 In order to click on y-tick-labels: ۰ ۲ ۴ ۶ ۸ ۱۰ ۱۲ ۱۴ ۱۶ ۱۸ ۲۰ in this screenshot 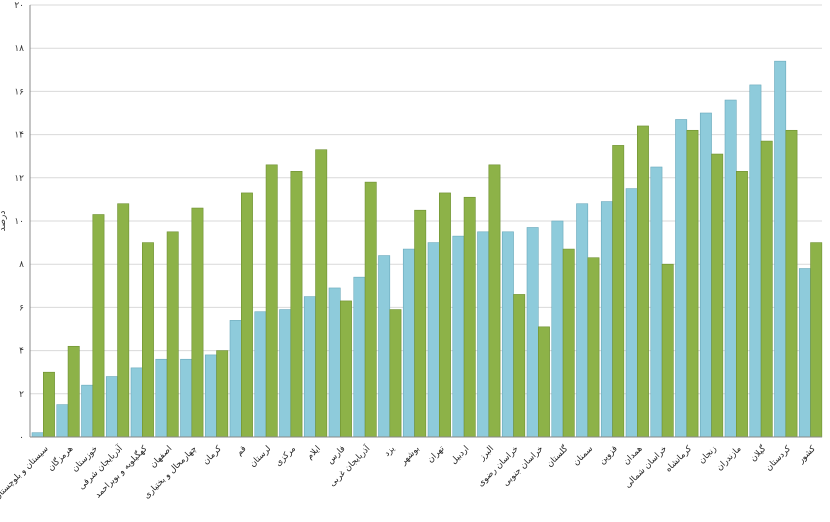, I will do `click(19, 222)`.